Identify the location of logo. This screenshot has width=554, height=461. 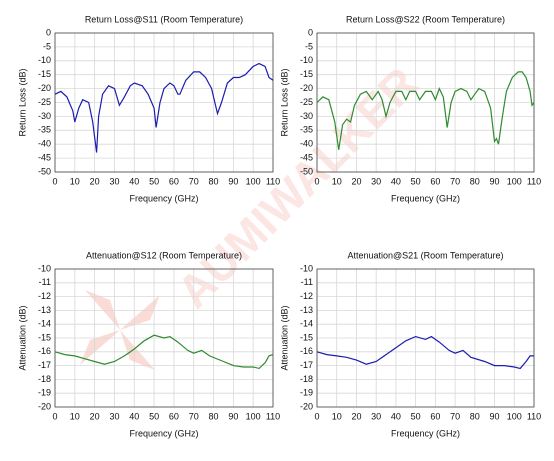
(120, 330).